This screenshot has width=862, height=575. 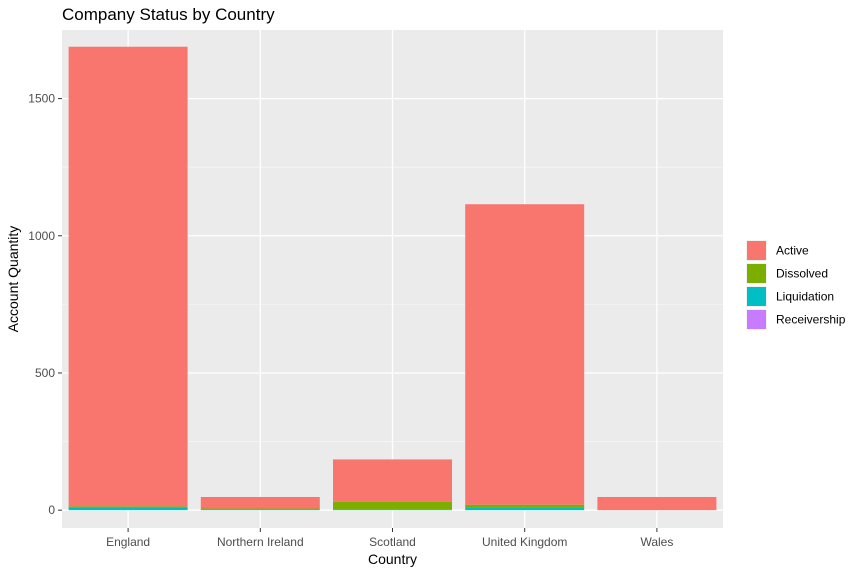 I want to click on y-axis-title: Account Quantity, so click(x=13, y=279).